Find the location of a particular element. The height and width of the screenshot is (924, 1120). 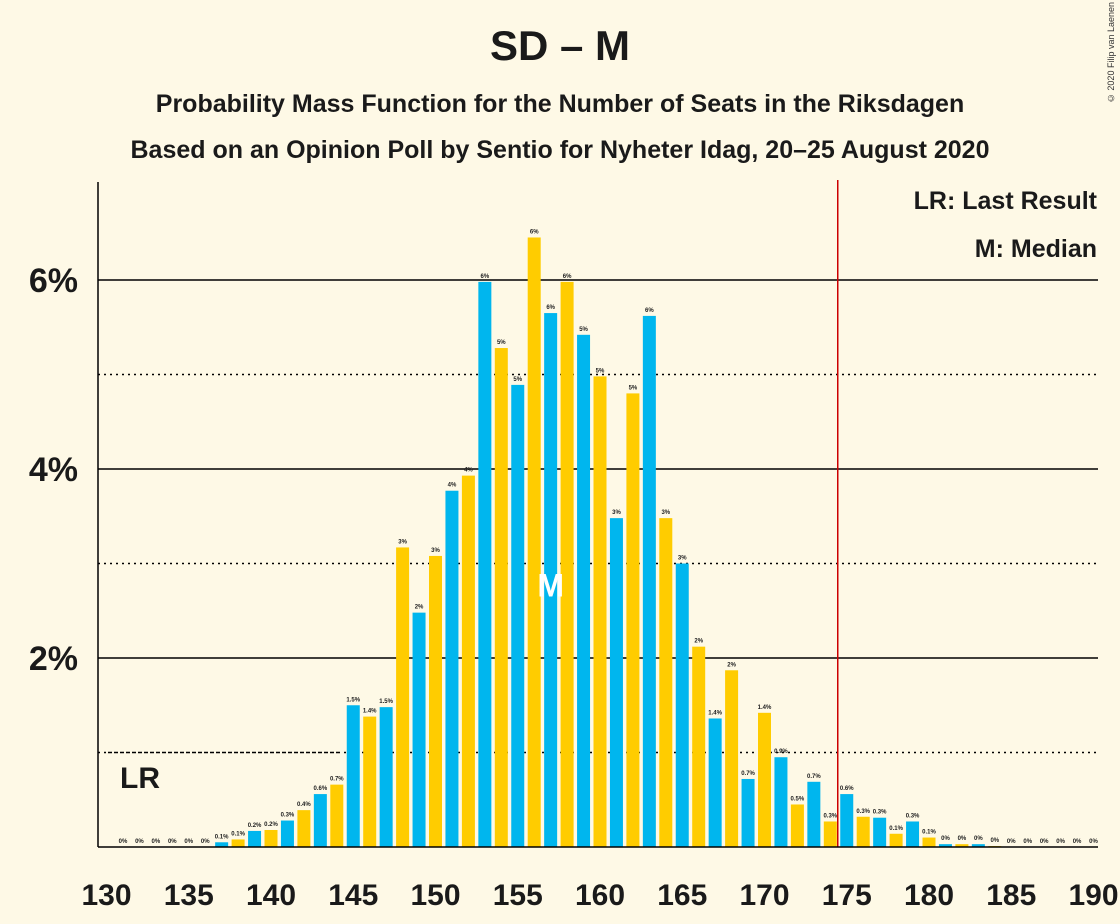

x-tick-label: 180 is located at coordinates (929, 895).